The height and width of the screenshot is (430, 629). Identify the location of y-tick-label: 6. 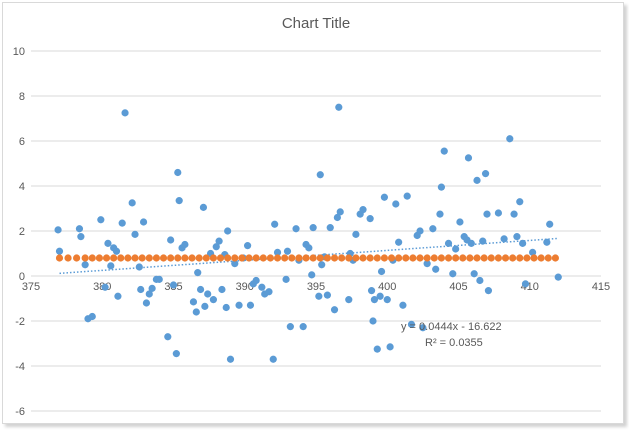
(22, 142).